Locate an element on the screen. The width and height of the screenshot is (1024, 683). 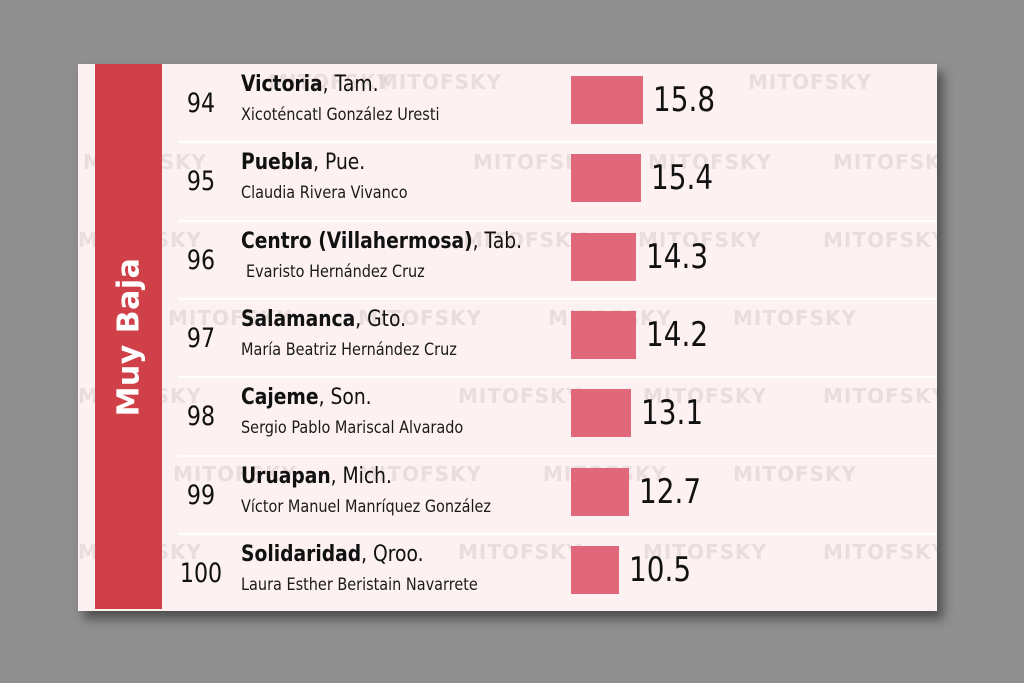
city-name: Uruapan is located at coordinates (286, 476).